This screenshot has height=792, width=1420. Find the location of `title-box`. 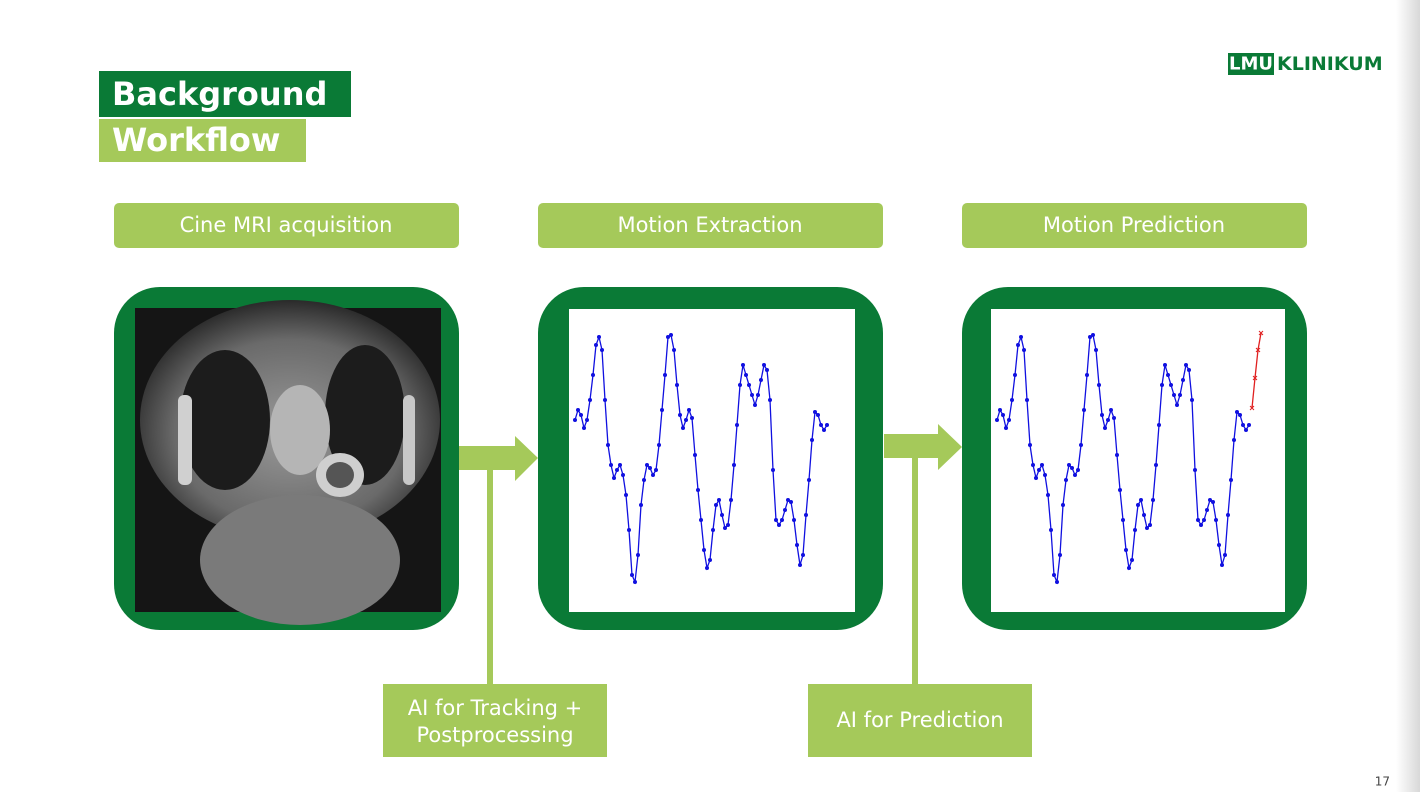

title-box is located at coordinates (225, 94).